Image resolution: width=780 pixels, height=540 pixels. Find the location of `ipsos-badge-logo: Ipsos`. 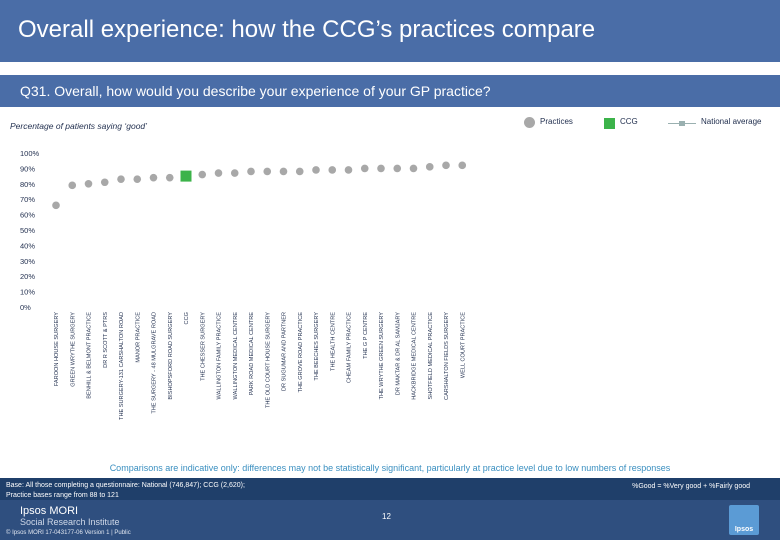

ipsos-badge-logo: Ipsos is located at coordinates (744, 520).